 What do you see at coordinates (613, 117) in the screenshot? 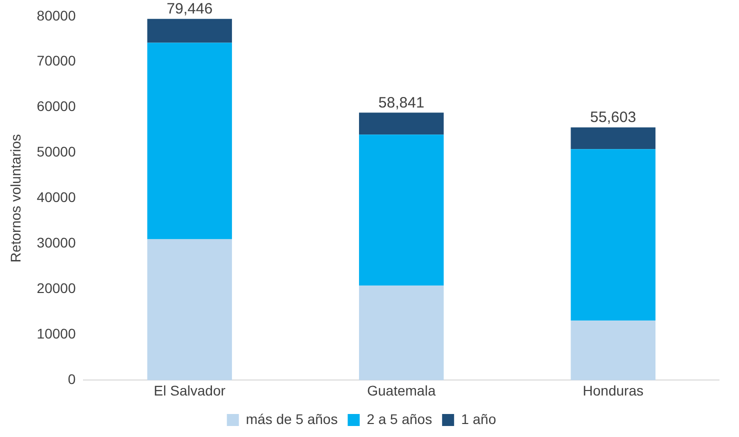
I see `total-label: 55,603` at bounding box center [613, 117].